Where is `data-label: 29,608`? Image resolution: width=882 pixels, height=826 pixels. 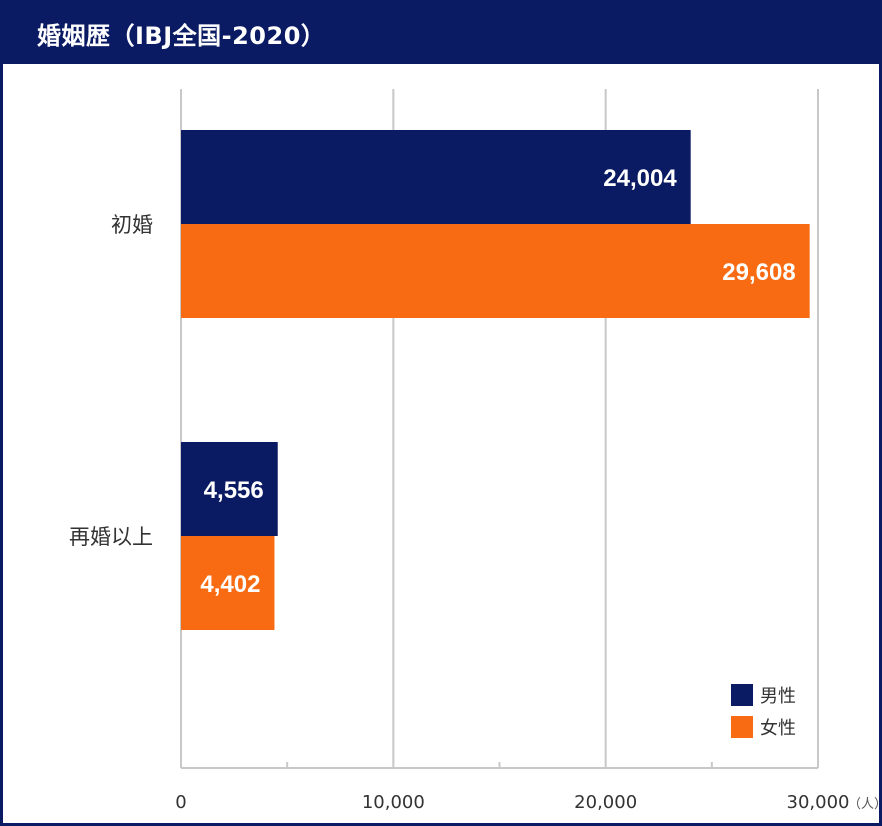
data-label: 29,608 is located at coordinates (758, 272).